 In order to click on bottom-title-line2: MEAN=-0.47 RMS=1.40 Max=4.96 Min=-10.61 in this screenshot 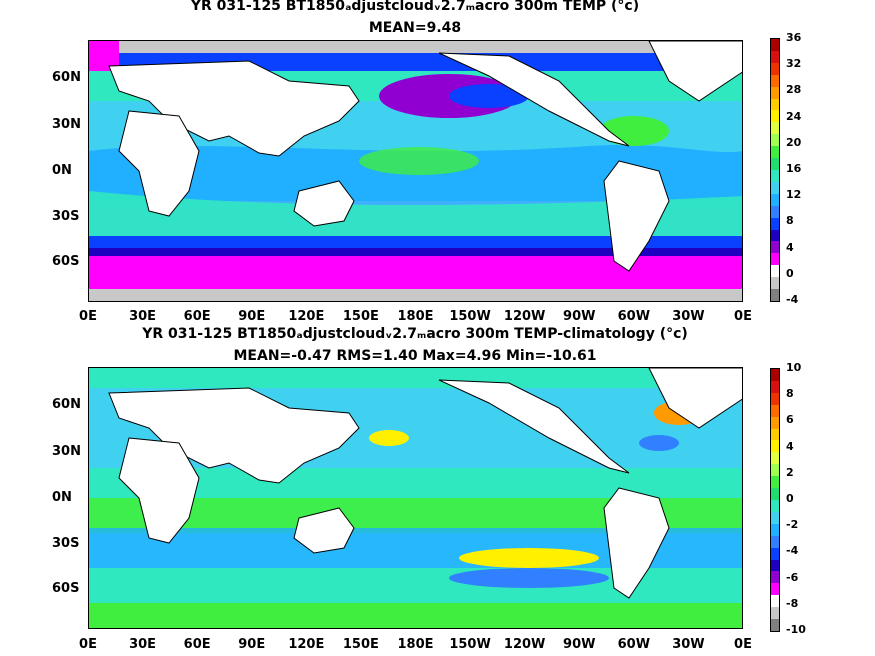, I will do `click(415, 356)`.